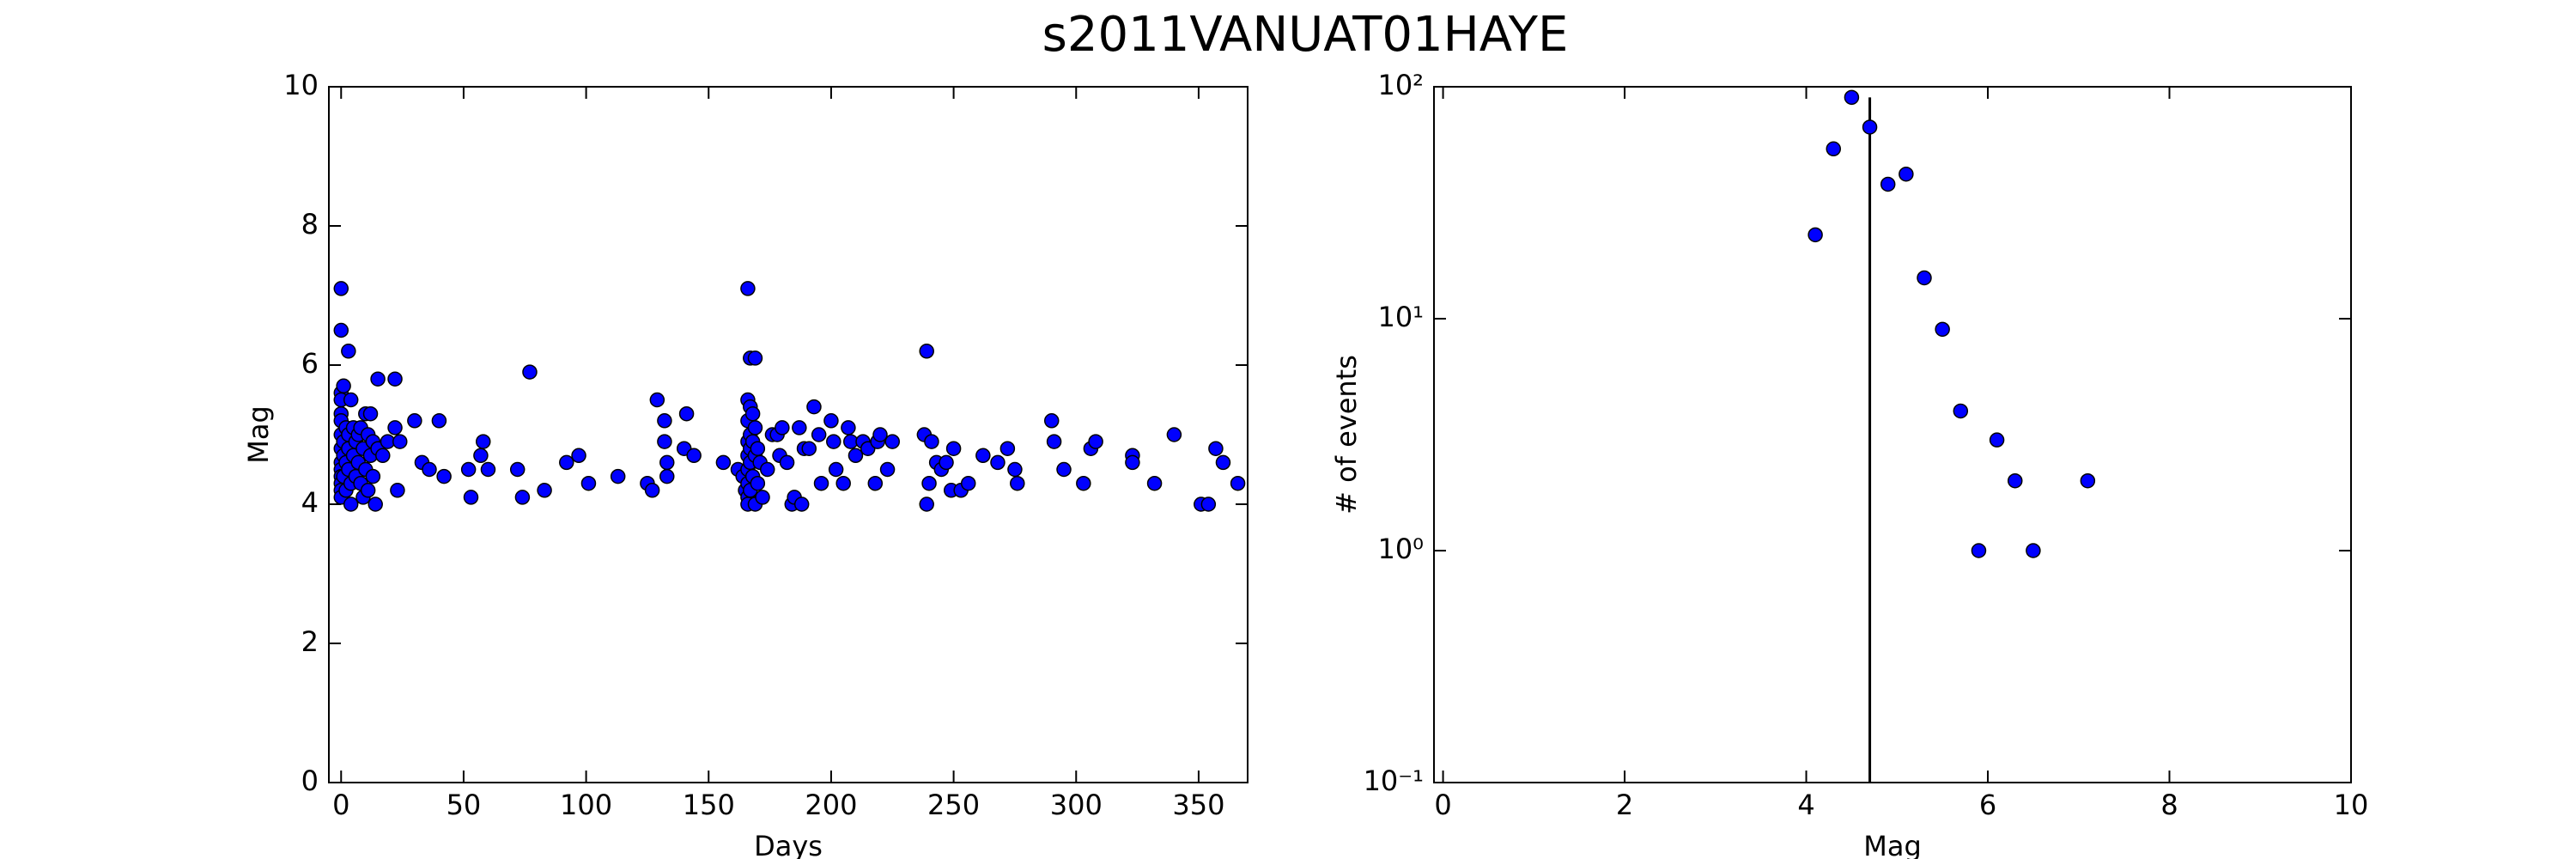 This screenshot has width=2576, height=859. What do you see at coordinates (2169, 805) in the screenshot?
I see `x-tick-label: 8` at bounding box center [2169, 805].